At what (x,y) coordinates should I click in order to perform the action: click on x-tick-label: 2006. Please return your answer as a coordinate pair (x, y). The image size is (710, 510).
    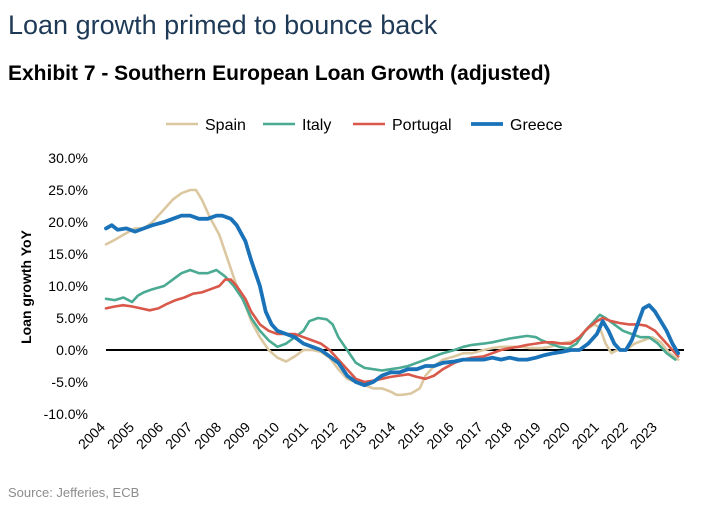
    Looking at the image, I should click on (149, 435).